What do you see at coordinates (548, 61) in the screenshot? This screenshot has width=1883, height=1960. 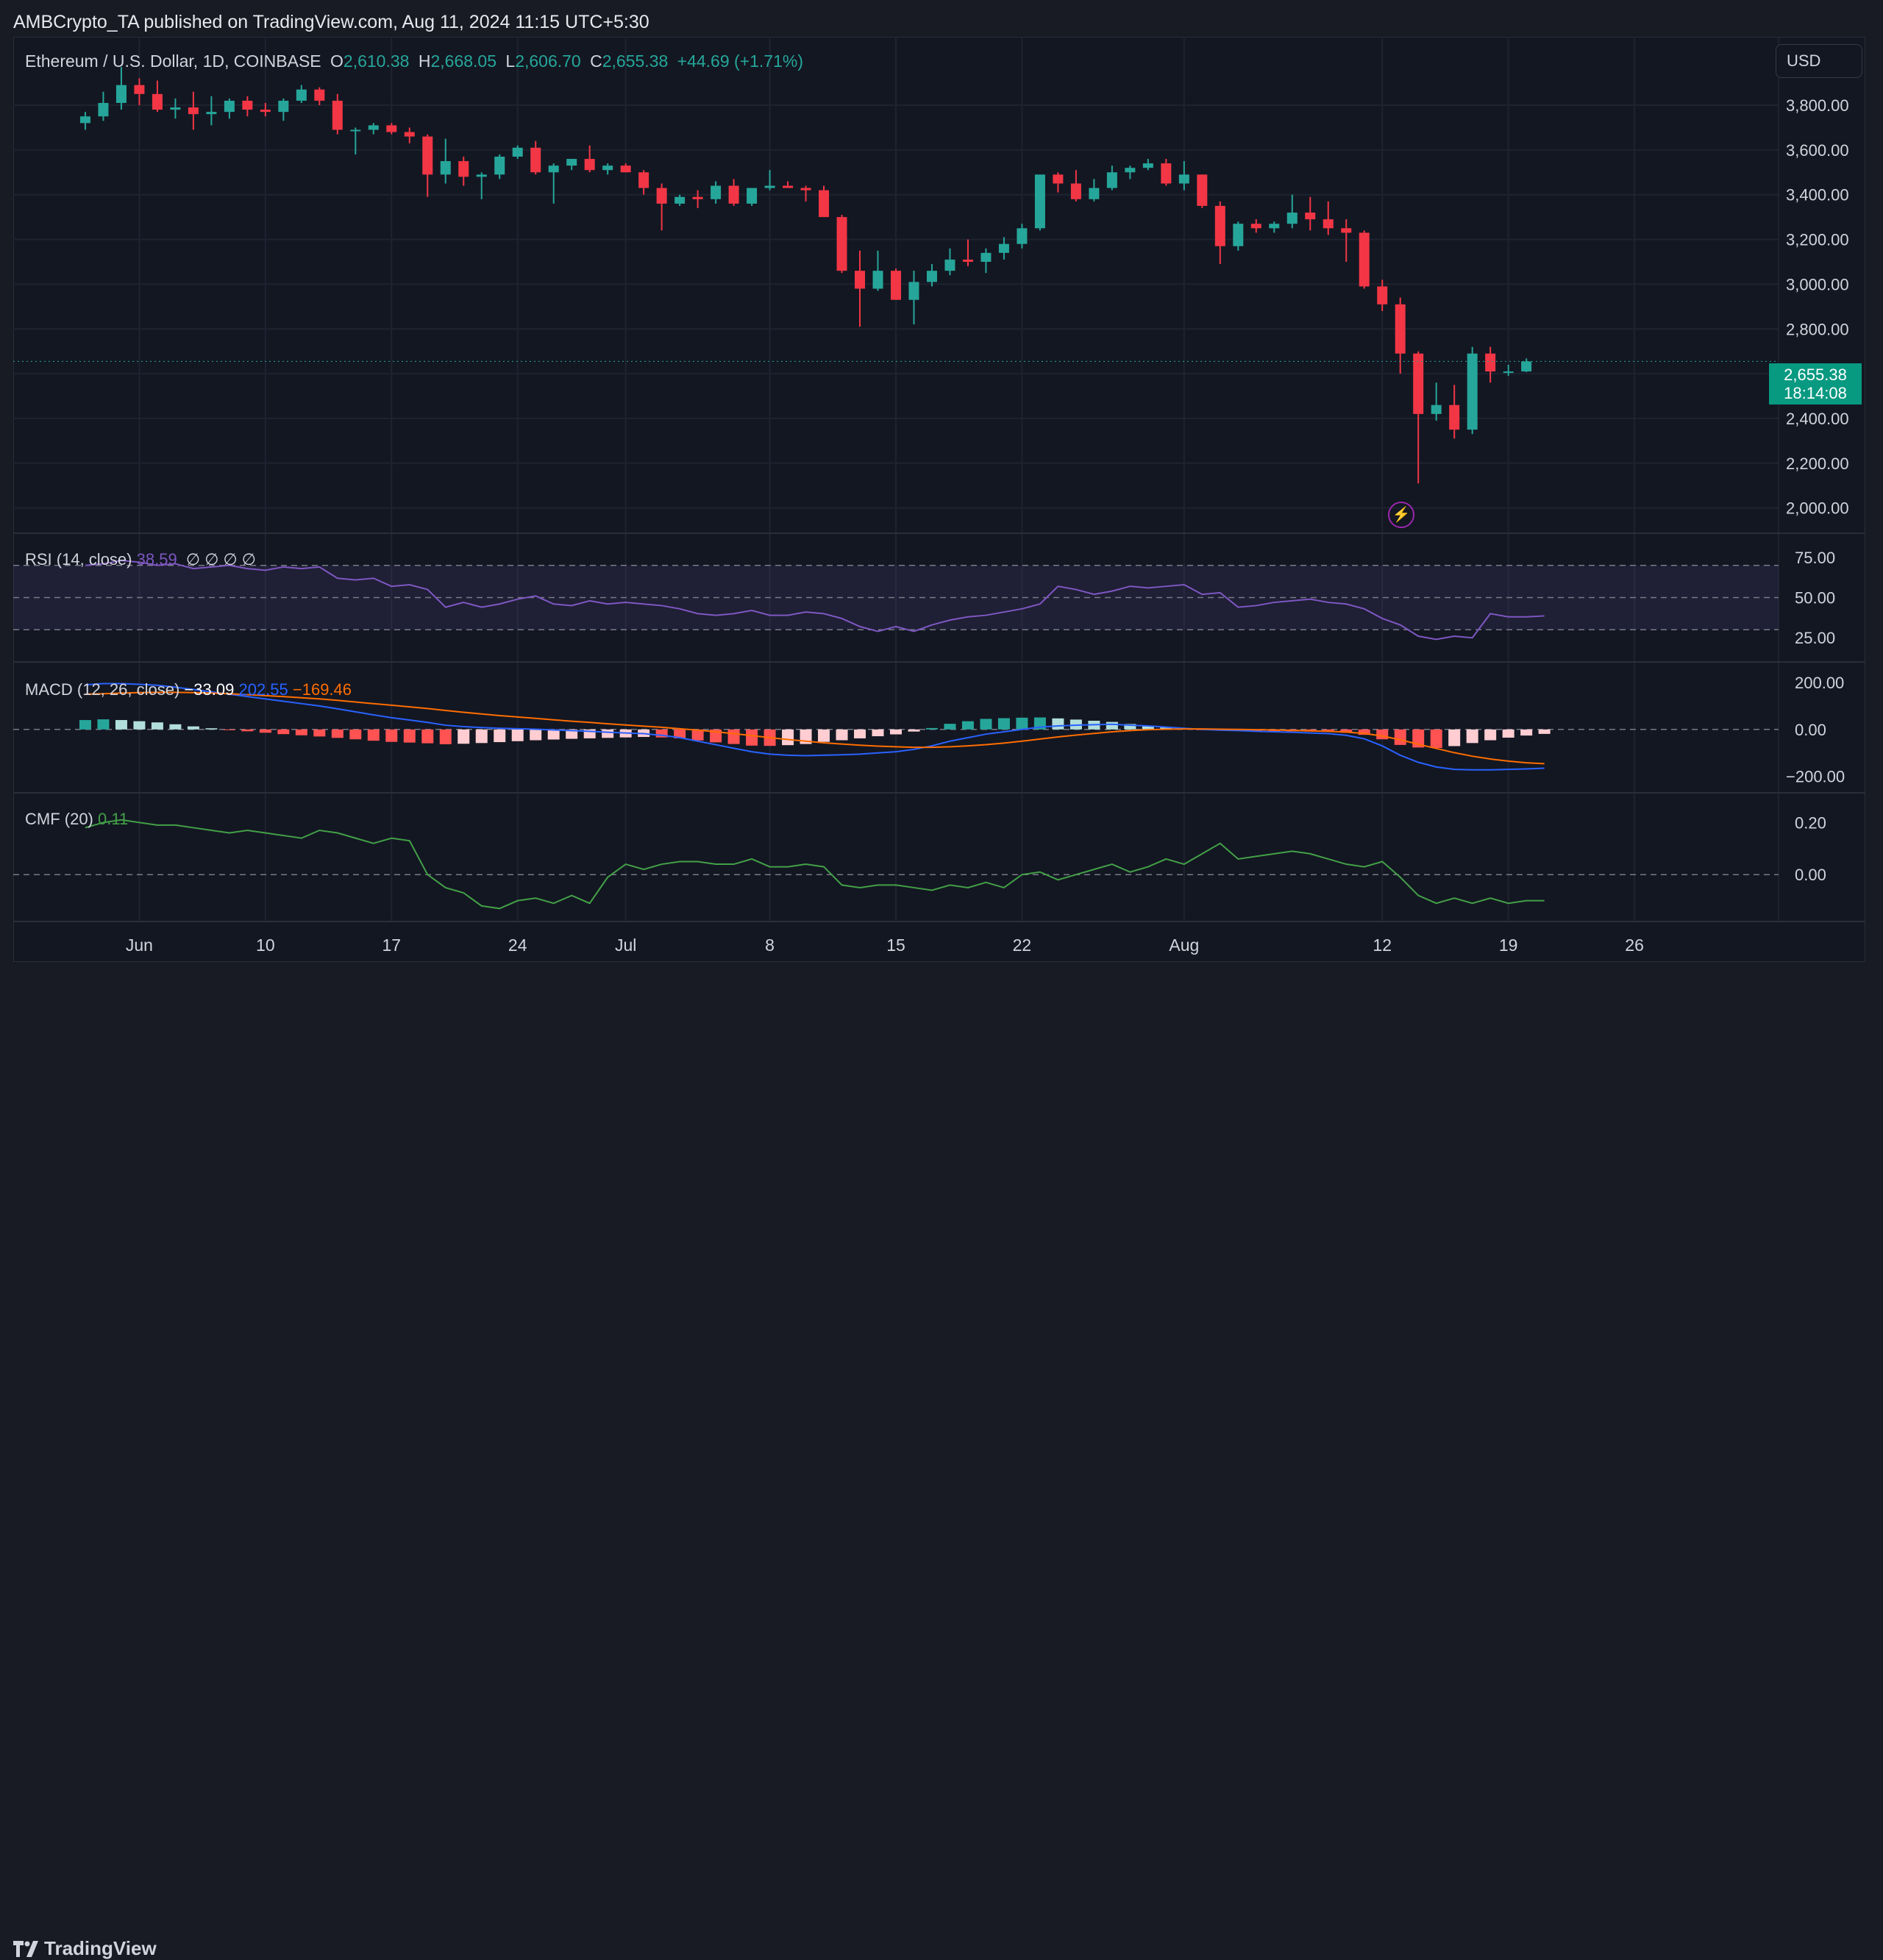 I see `low-value: 2,606.70` at bounding box center [548, 61].